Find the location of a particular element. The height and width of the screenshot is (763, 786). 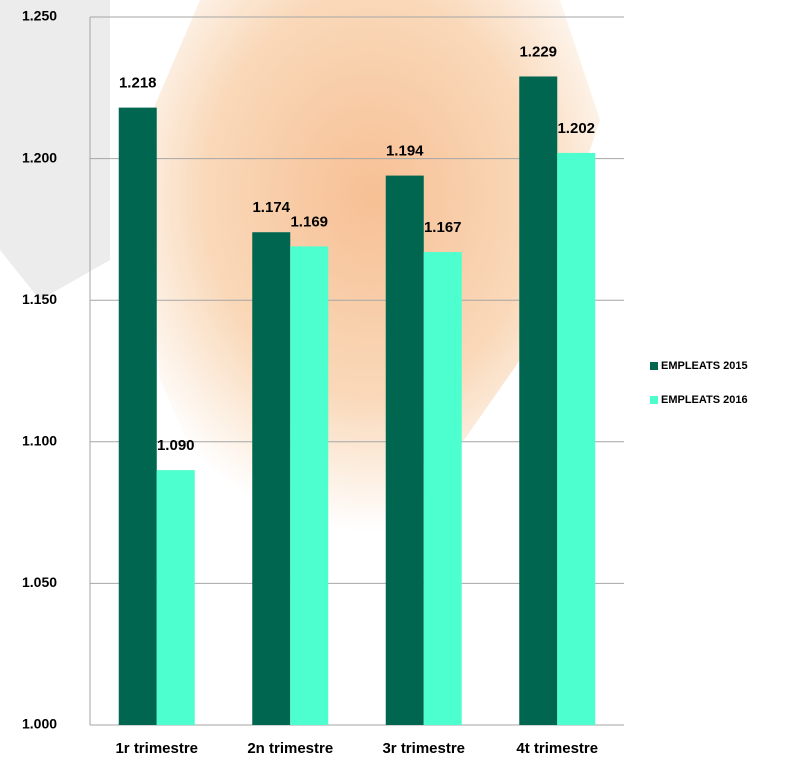

y-tick-label: 1.050 is located at coordinates (39, 582).